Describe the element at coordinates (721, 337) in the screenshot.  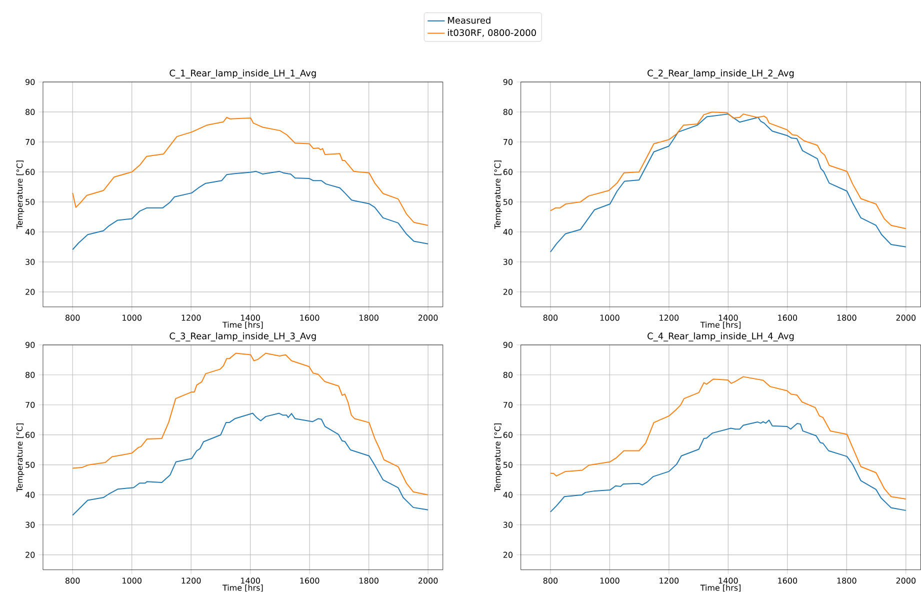
I see `chart-title: C_4_Rear_lamp_inside_LH_4_Avg` at that location.